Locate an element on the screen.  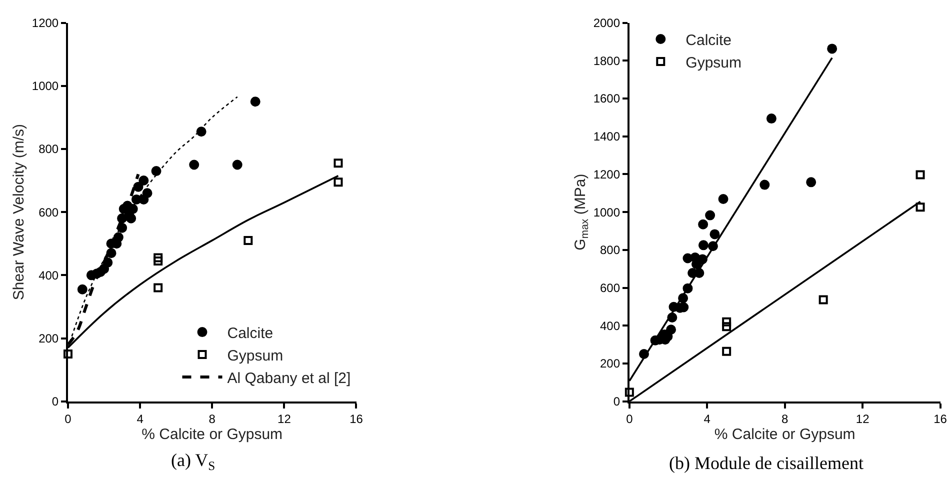
y-tick-label: 1400 is located at coordinates (606, 137).